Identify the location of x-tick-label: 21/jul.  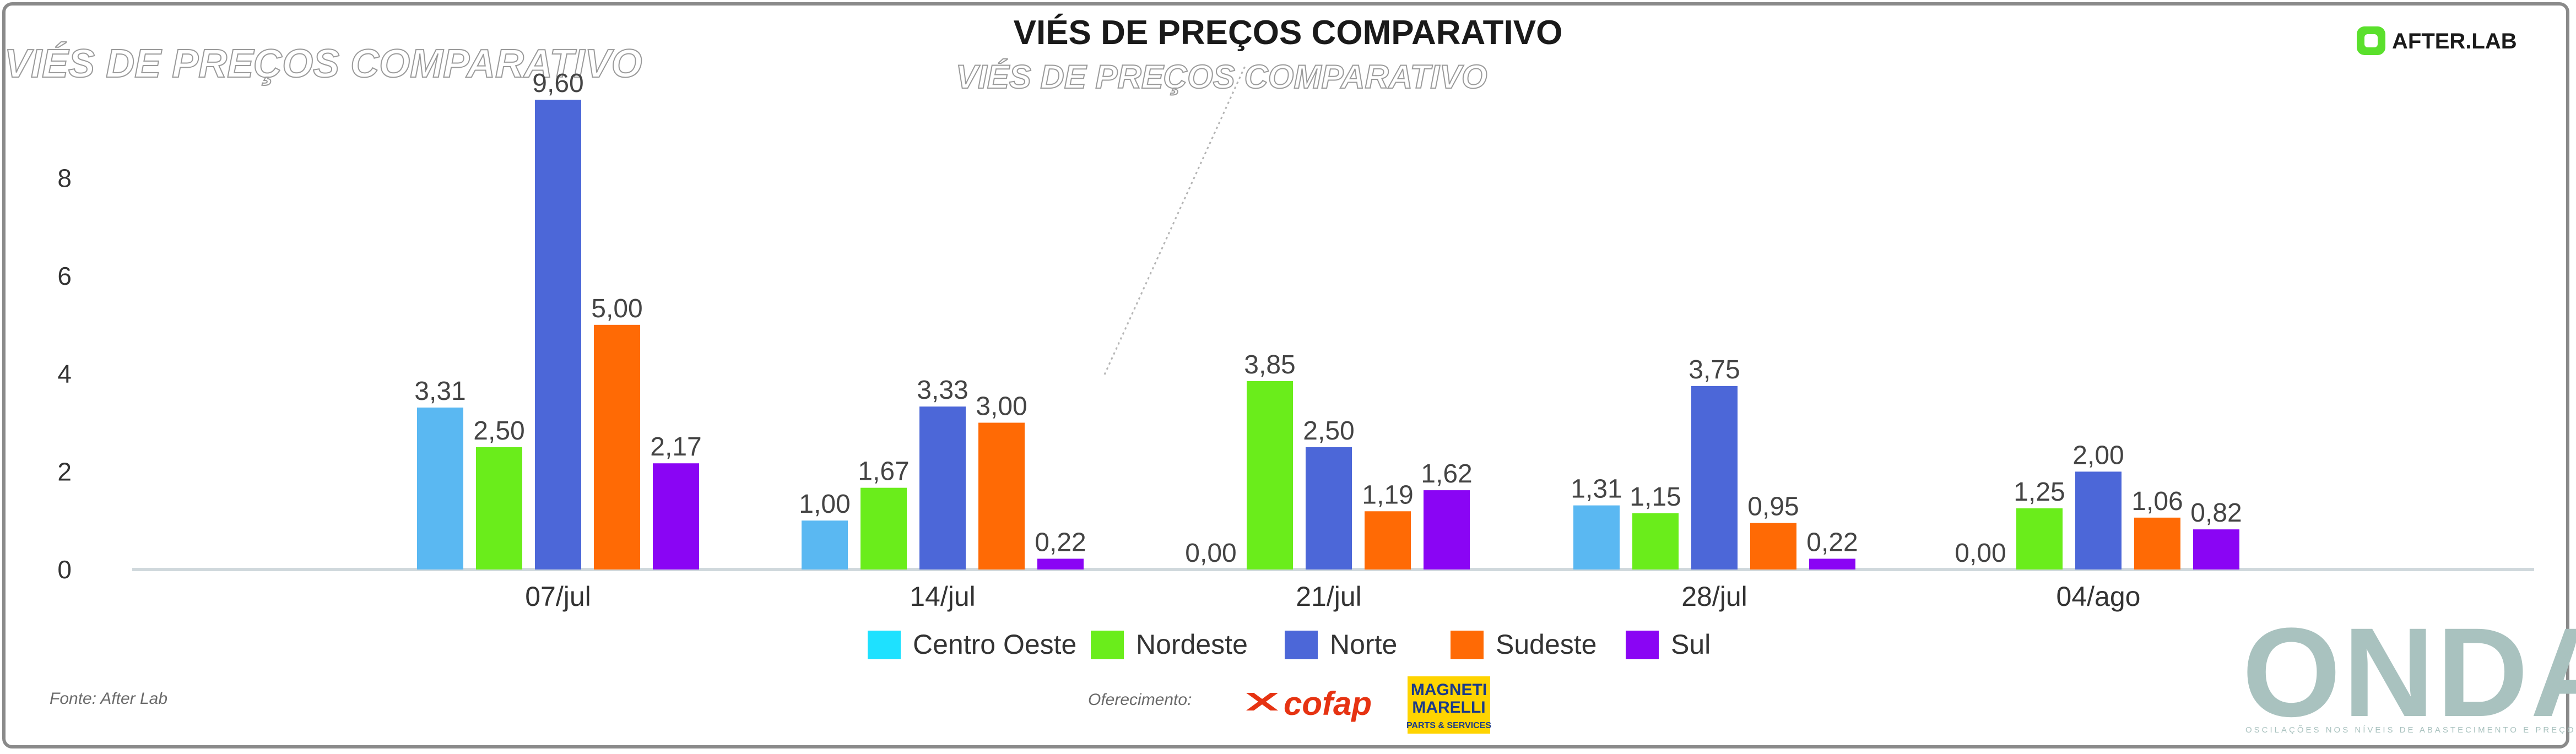
(1329, 596).